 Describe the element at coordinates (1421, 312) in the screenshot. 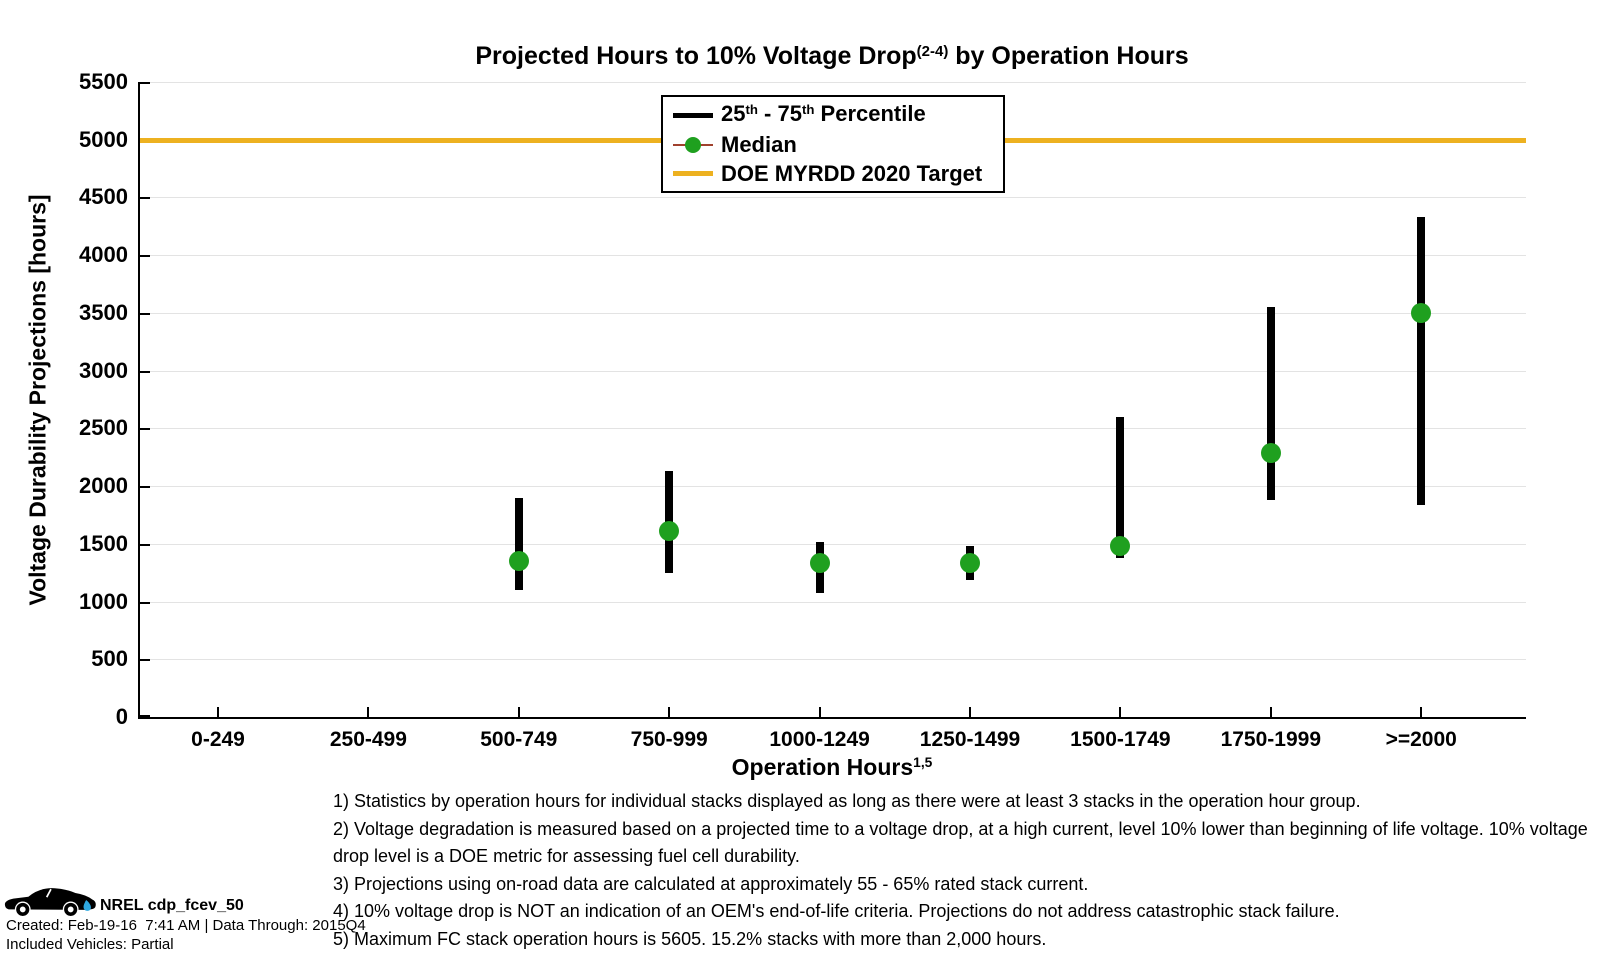

I see `median-point->=2000` at that location.